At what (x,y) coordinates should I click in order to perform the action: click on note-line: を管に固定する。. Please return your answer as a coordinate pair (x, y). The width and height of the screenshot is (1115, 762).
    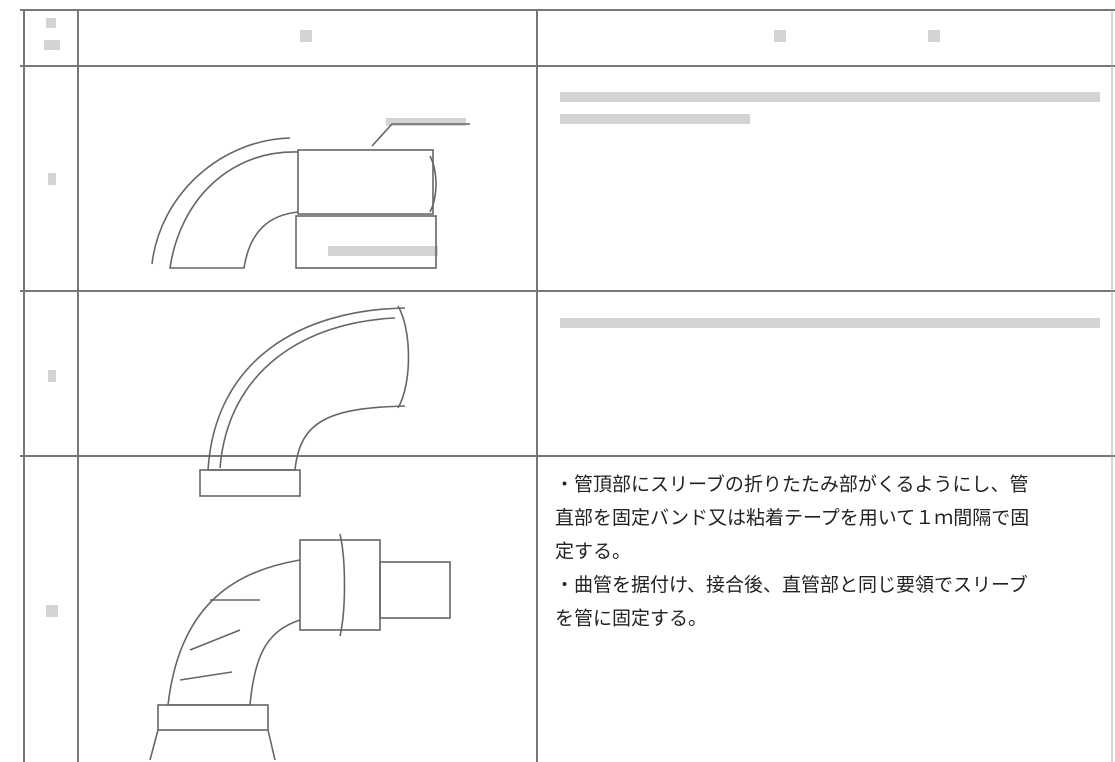
    Looking at the image, I should click on (631, 619).